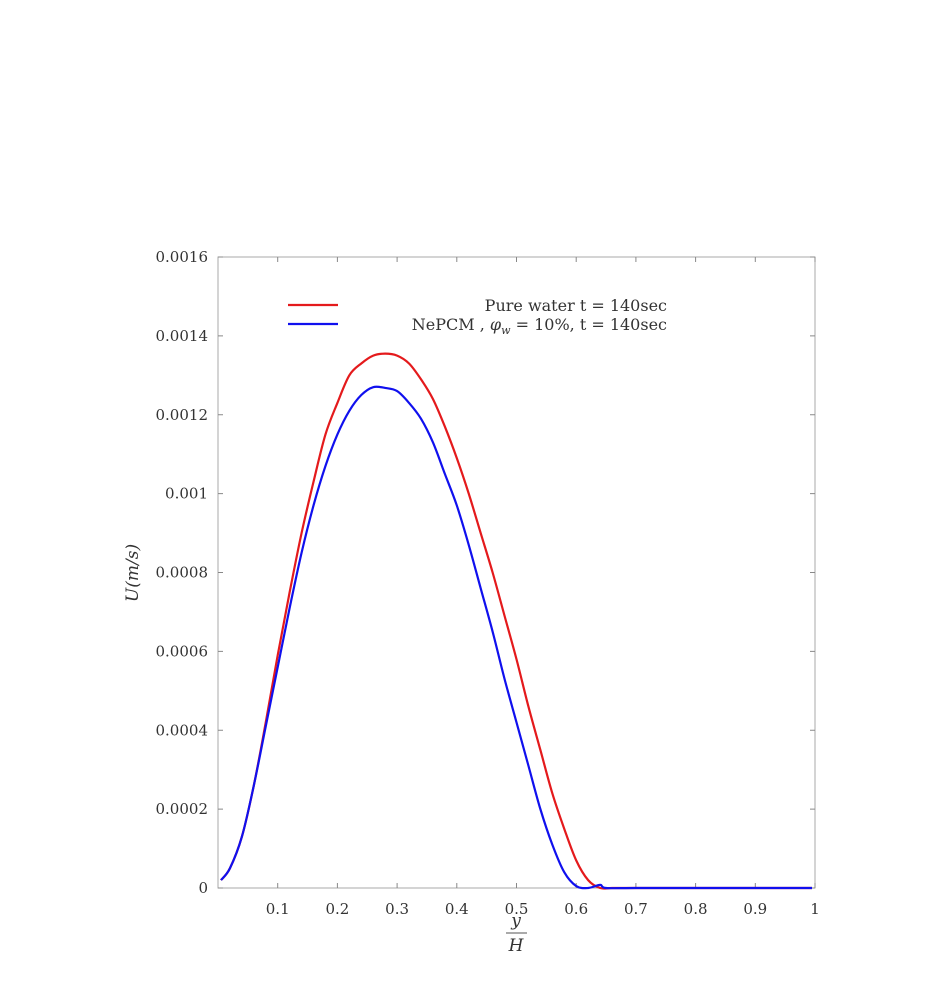 This screenshot has height=984, width=928. Describe the element at coordinates (516, 946) in the screenshot. I see `x-axis-label-denominator: H` at that location.